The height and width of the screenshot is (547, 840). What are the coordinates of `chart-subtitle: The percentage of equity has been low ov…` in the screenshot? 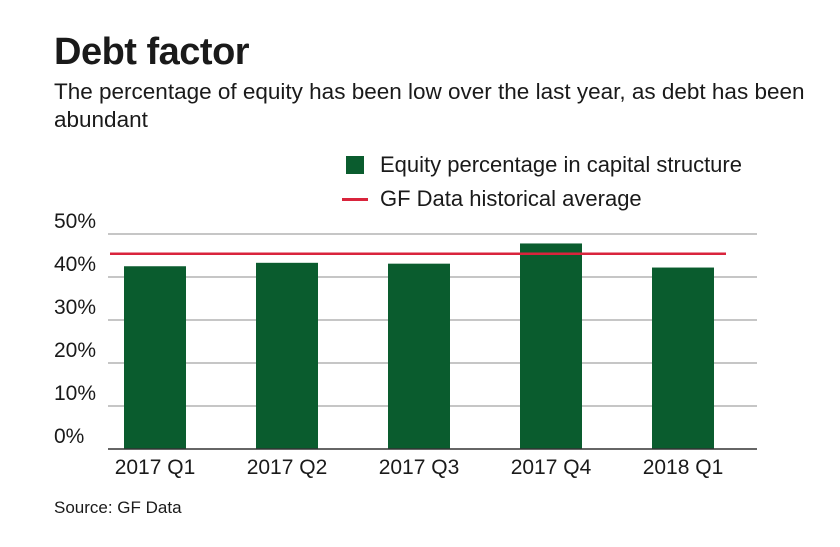 It's located at (429, 105).